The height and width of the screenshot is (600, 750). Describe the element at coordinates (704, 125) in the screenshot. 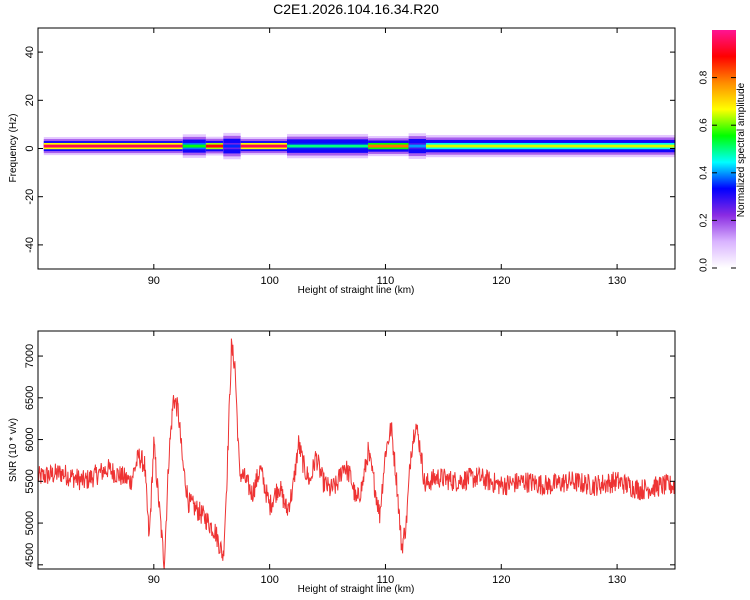

I see `colorbar-tick-label: 0.6` at that location.